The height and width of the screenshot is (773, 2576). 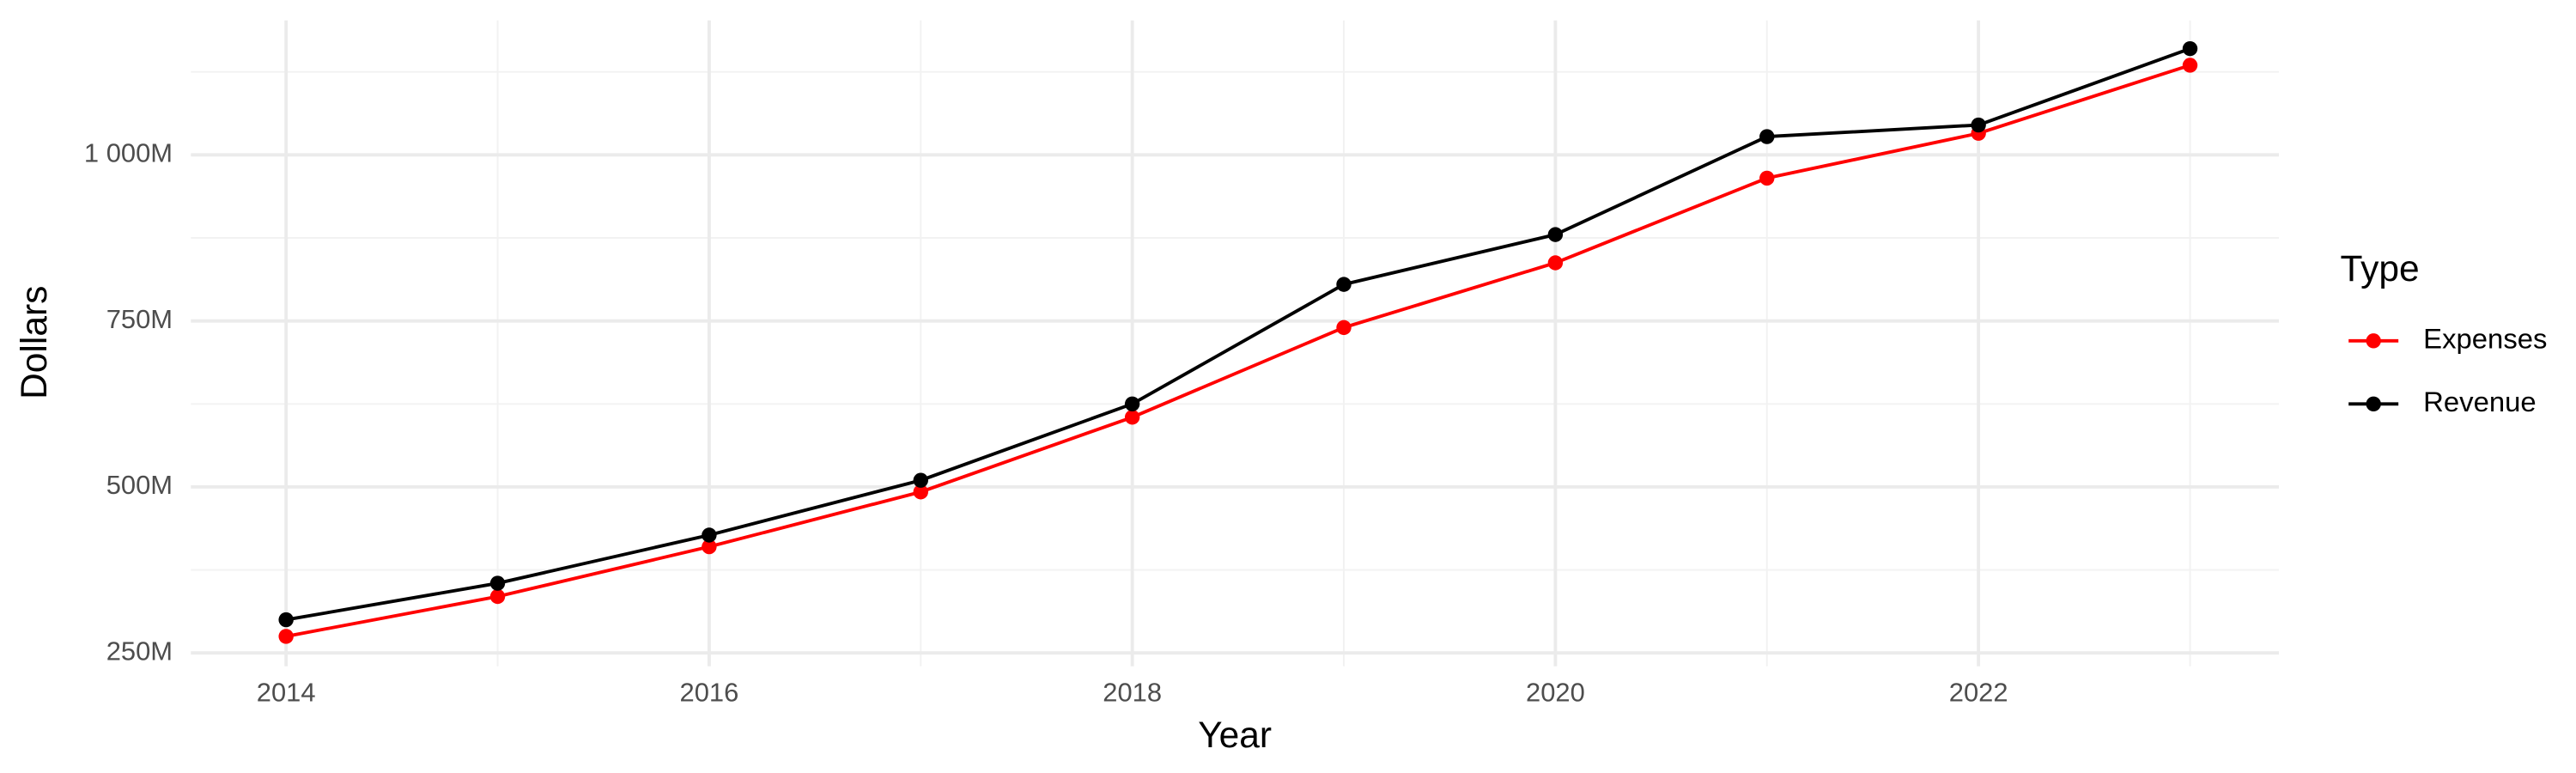 I want to click on y-tick-label: 750M, so click(x=139, y=319).